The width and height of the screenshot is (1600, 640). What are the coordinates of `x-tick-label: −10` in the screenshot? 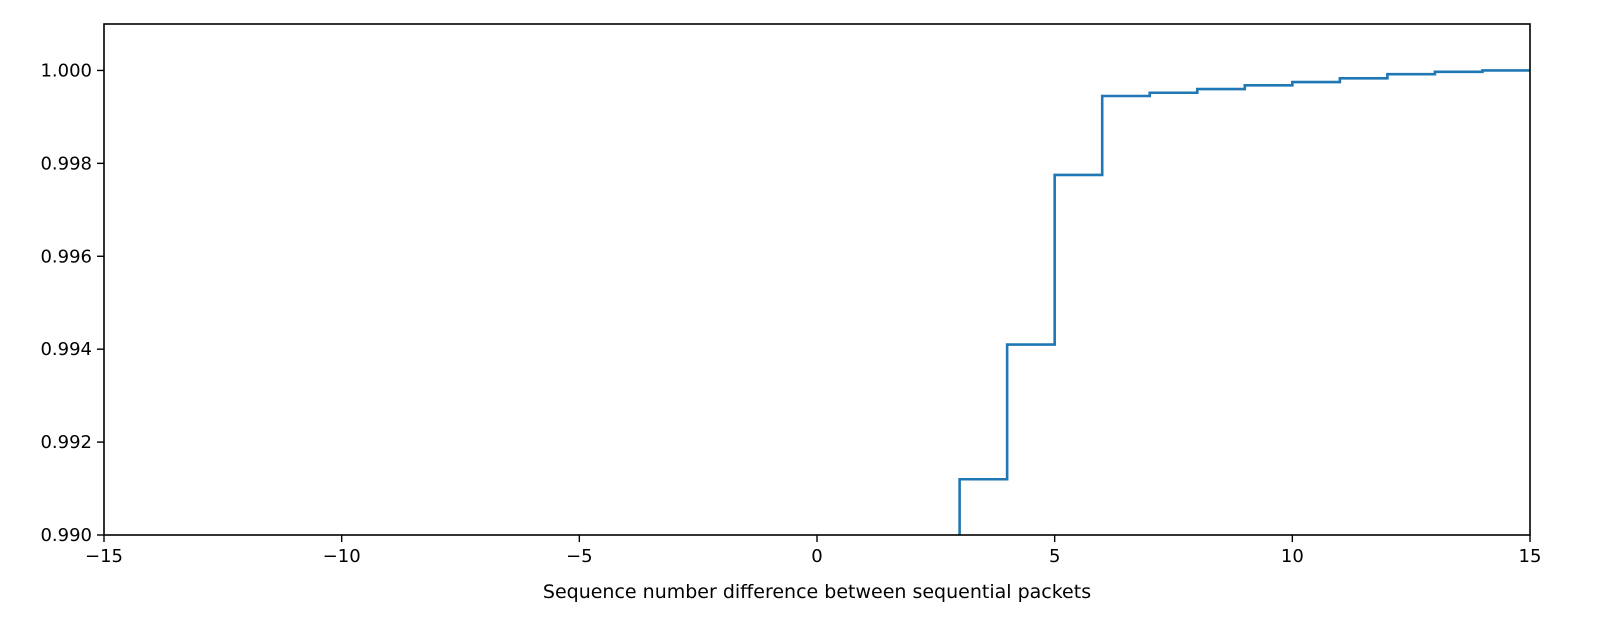 It's located at (342, 556).